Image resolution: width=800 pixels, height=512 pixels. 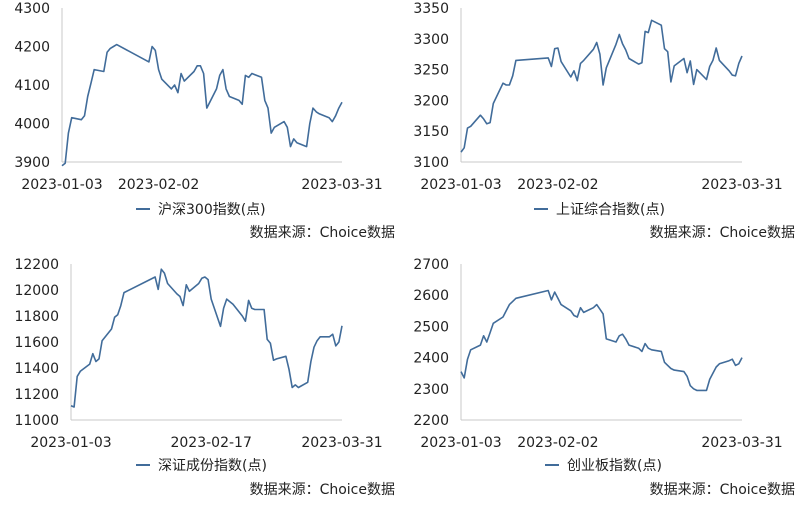 What do you see at coordinates (431, 265) in the screenshot?
I see `y-tick-label: 2700` at bounding box center [431, 265].